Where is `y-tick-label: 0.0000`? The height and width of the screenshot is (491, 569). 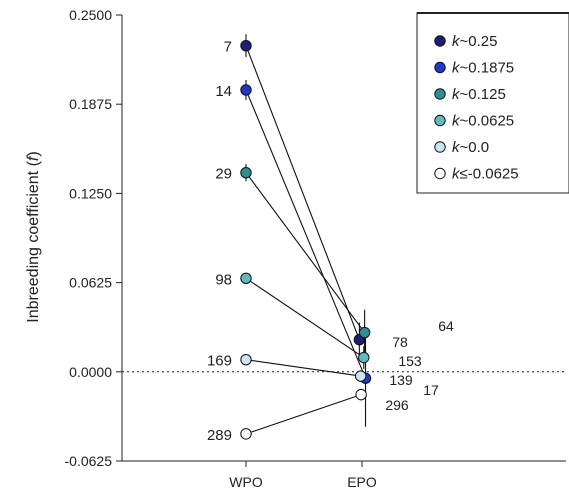 y-tick-label: 0.0000 is located at coordinates (90, 372).